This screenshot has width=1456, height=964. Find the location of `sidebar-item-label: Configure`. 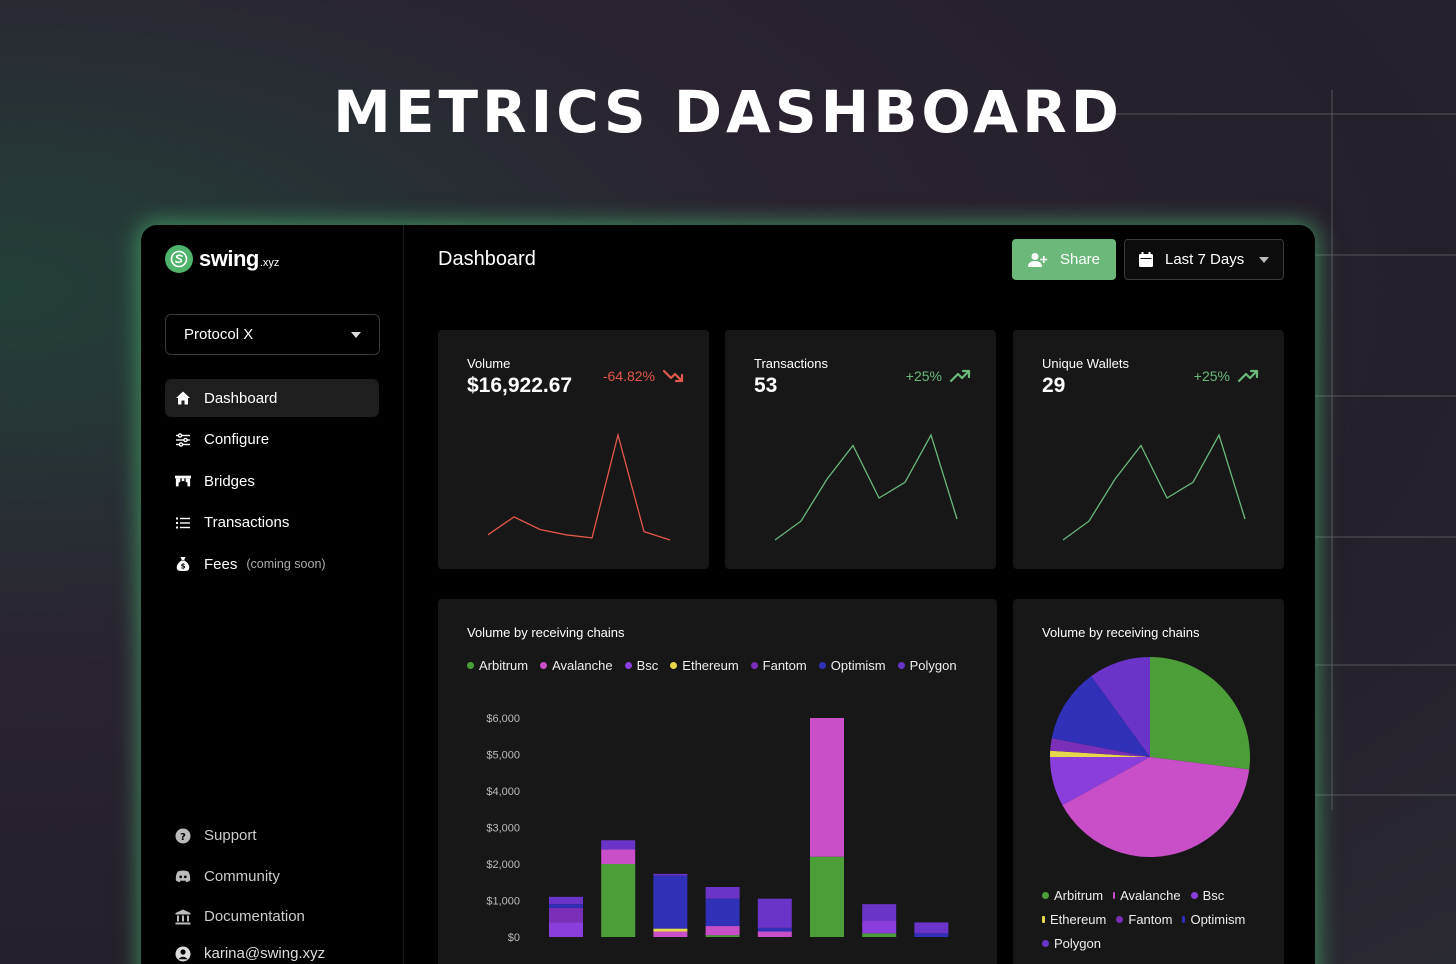

sidebar-item-label: Configure is located at coordinates (237, 439).